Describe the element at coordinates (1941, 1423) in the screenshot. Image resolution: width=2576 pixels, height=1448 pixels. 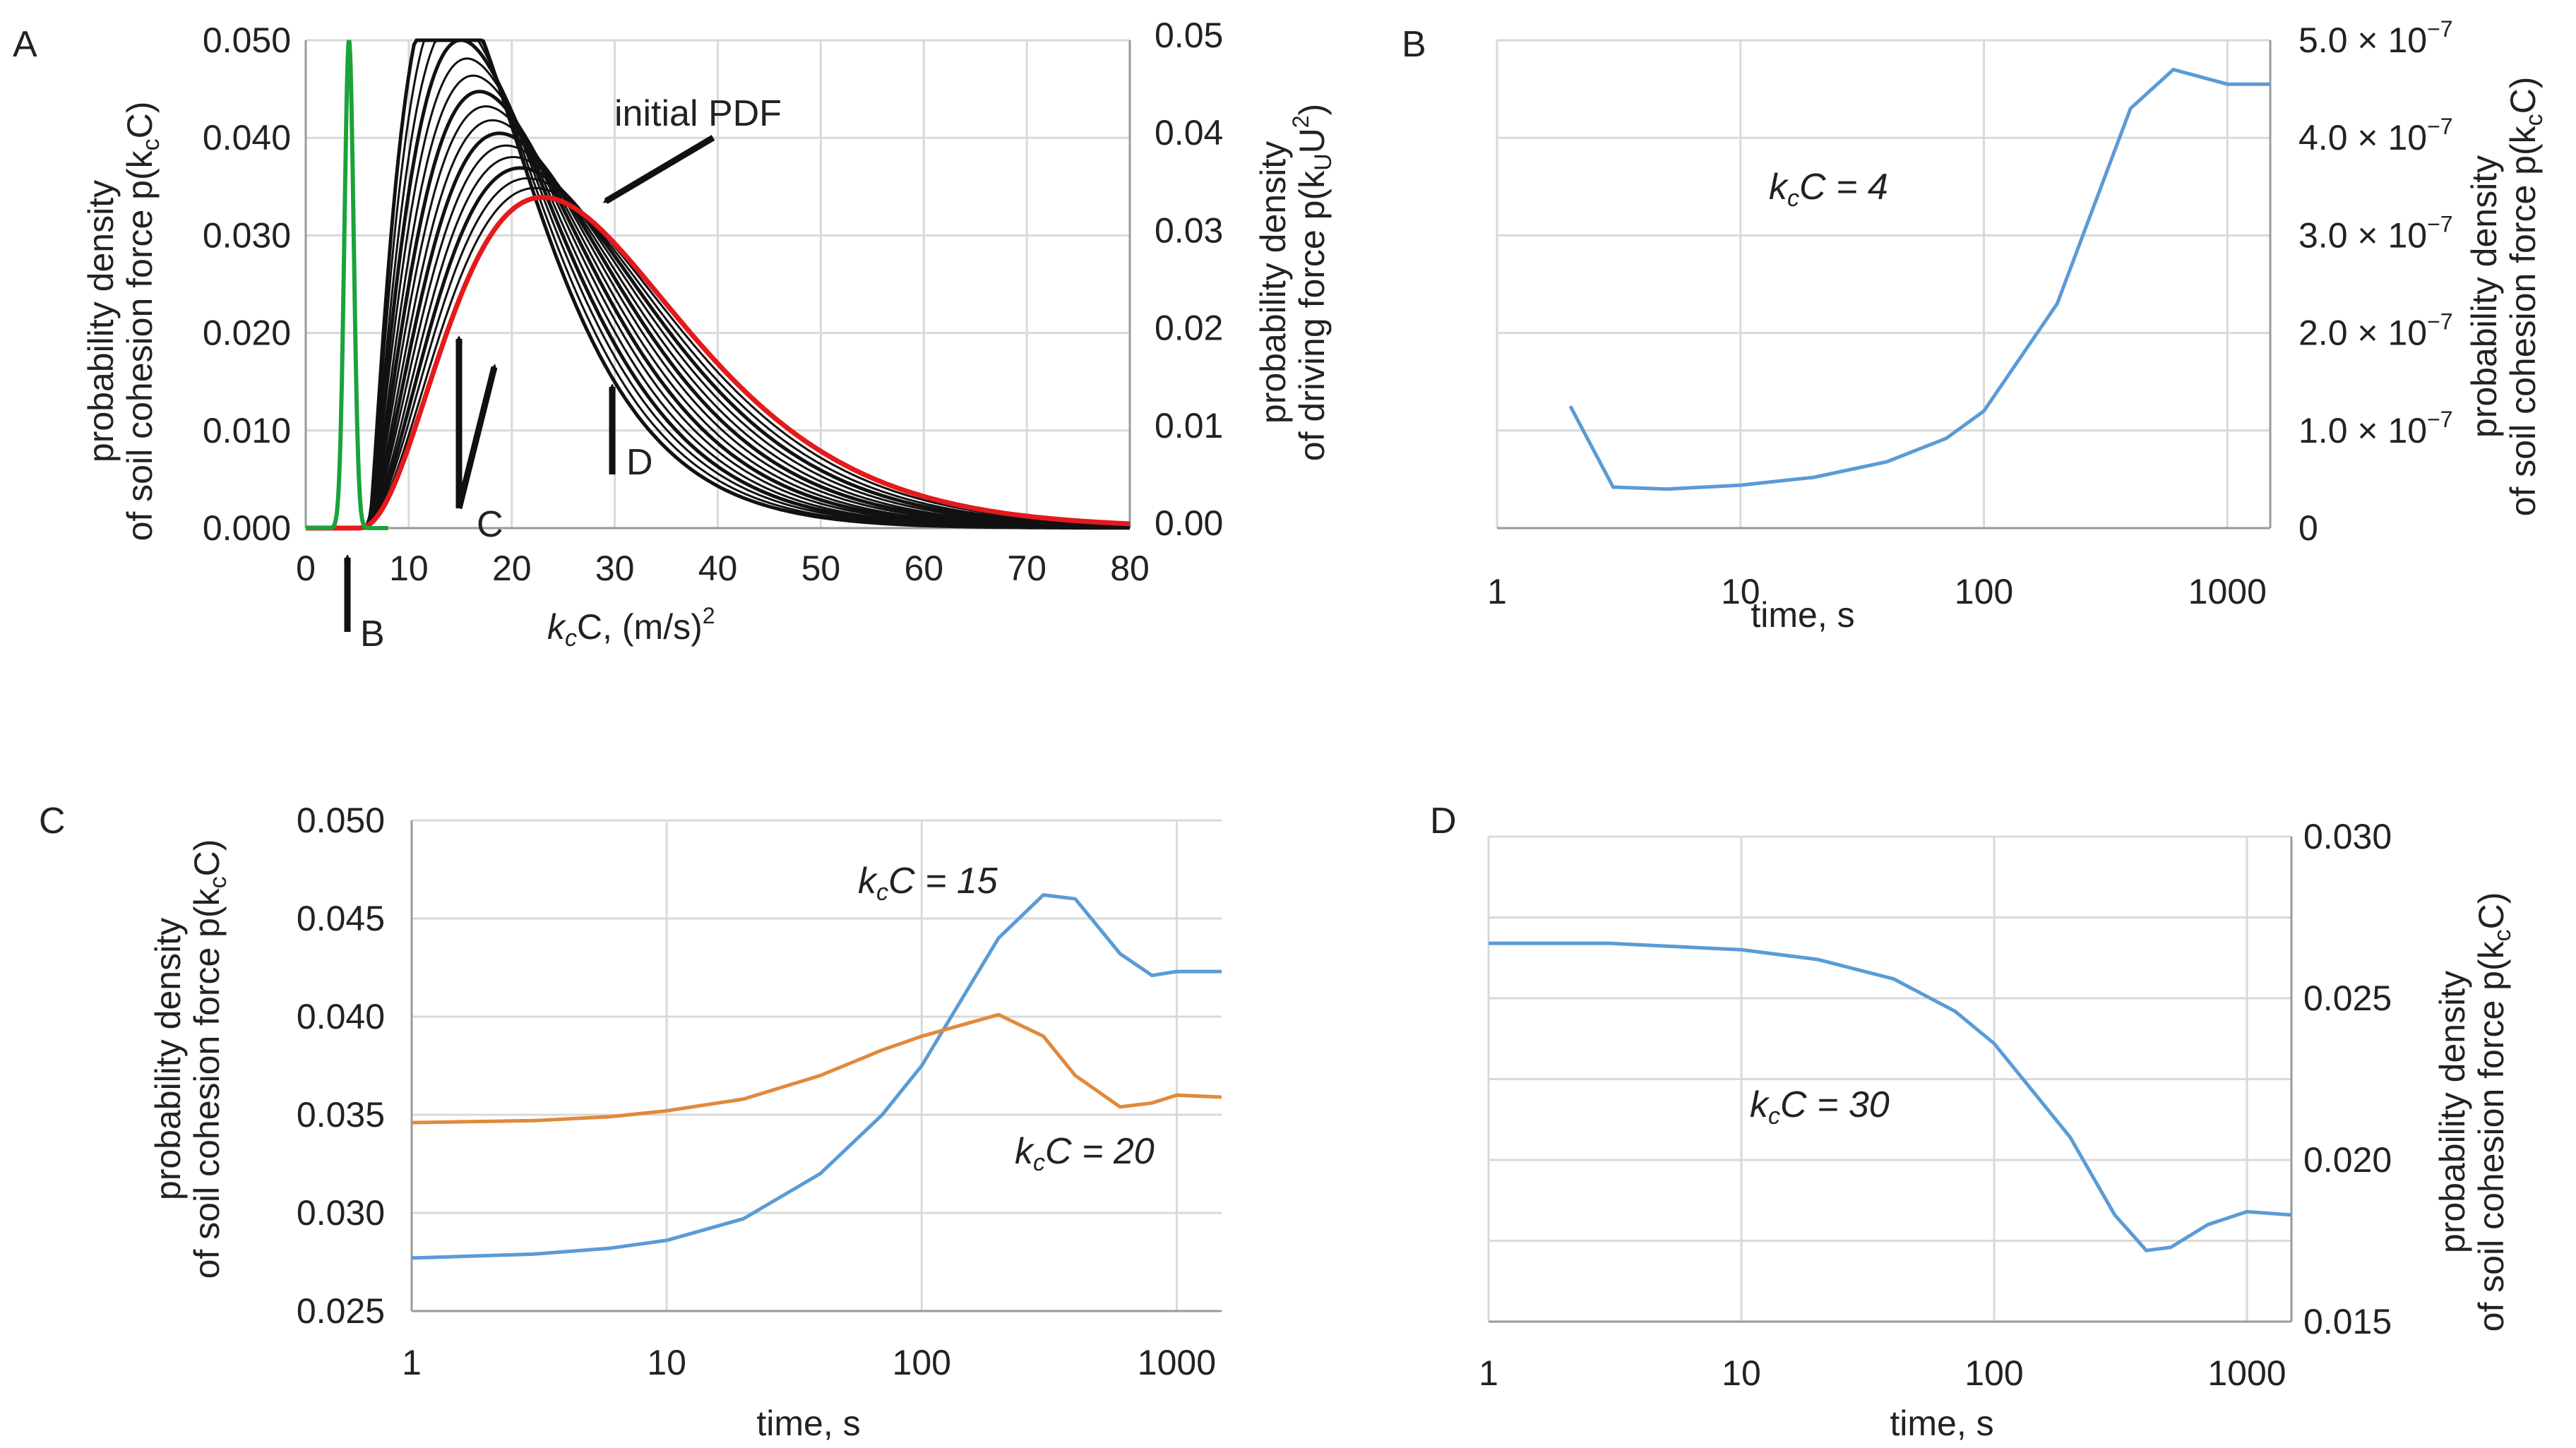
I see `panel-d-x-label: time, s` at that location.